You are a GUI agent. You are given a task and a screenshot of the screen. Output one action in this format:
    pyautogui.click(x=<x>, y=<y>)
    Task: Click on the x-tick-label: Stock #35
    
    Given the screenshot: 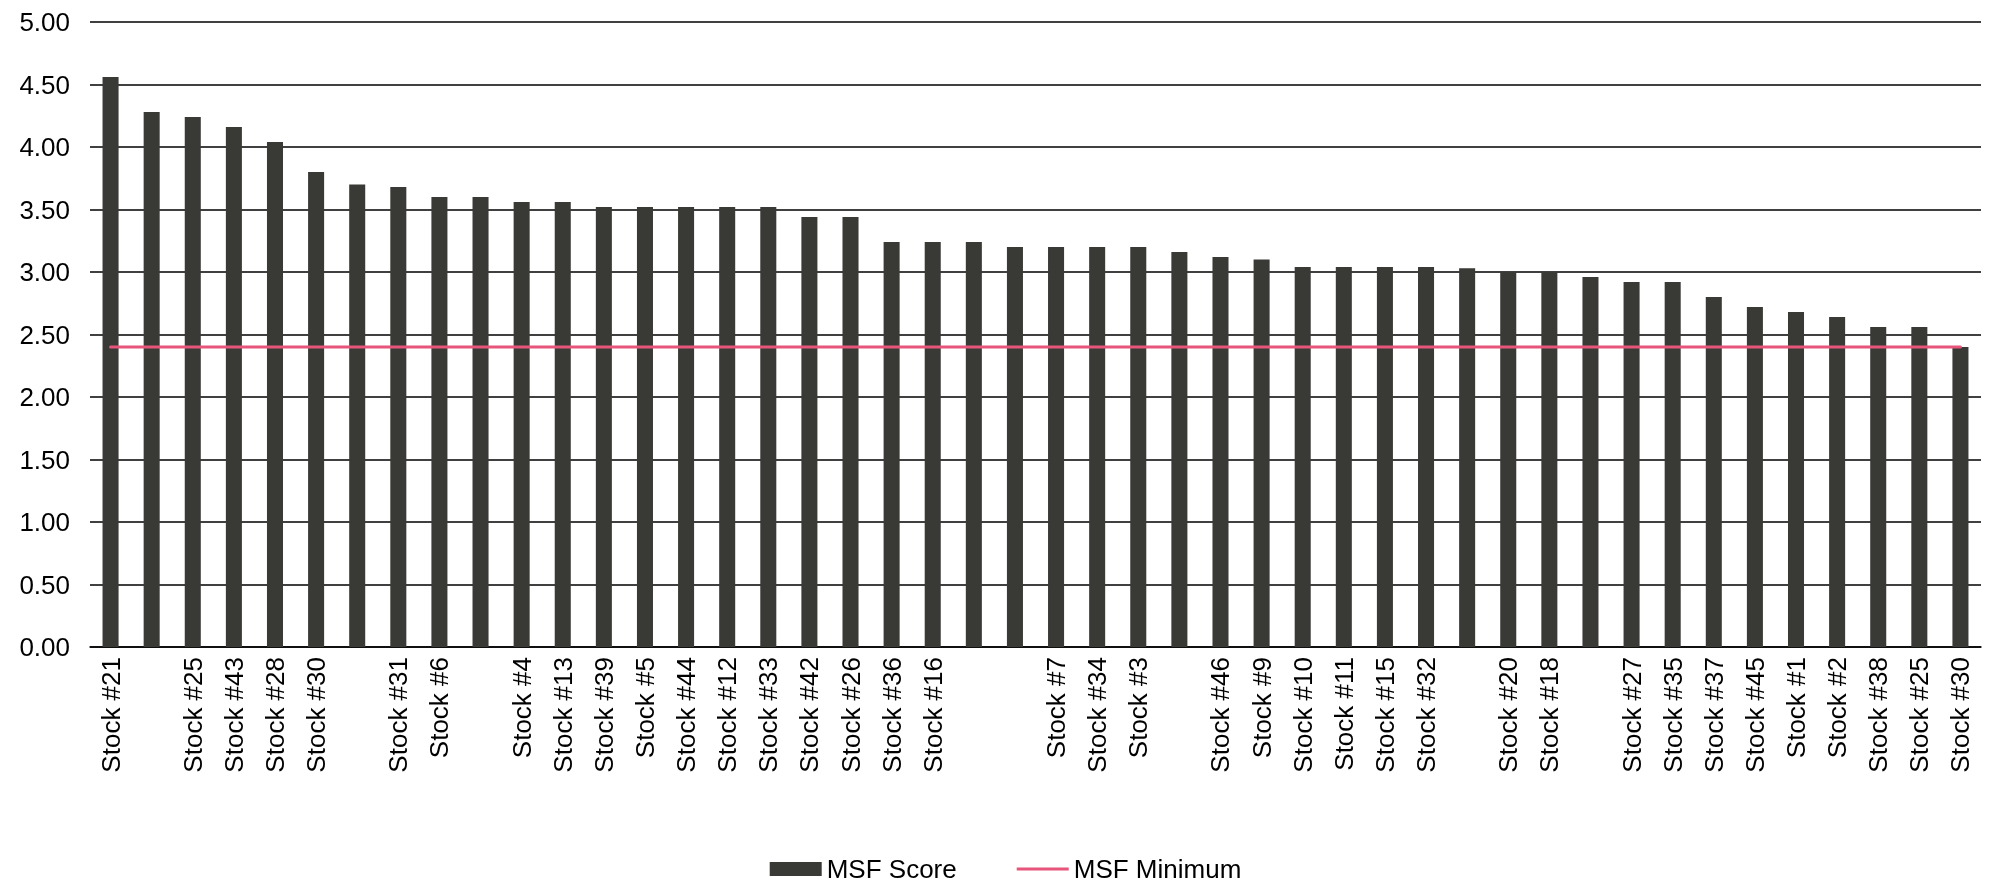 What is the action you would take?
    pyautogui.click(x=1672, y=715)
    